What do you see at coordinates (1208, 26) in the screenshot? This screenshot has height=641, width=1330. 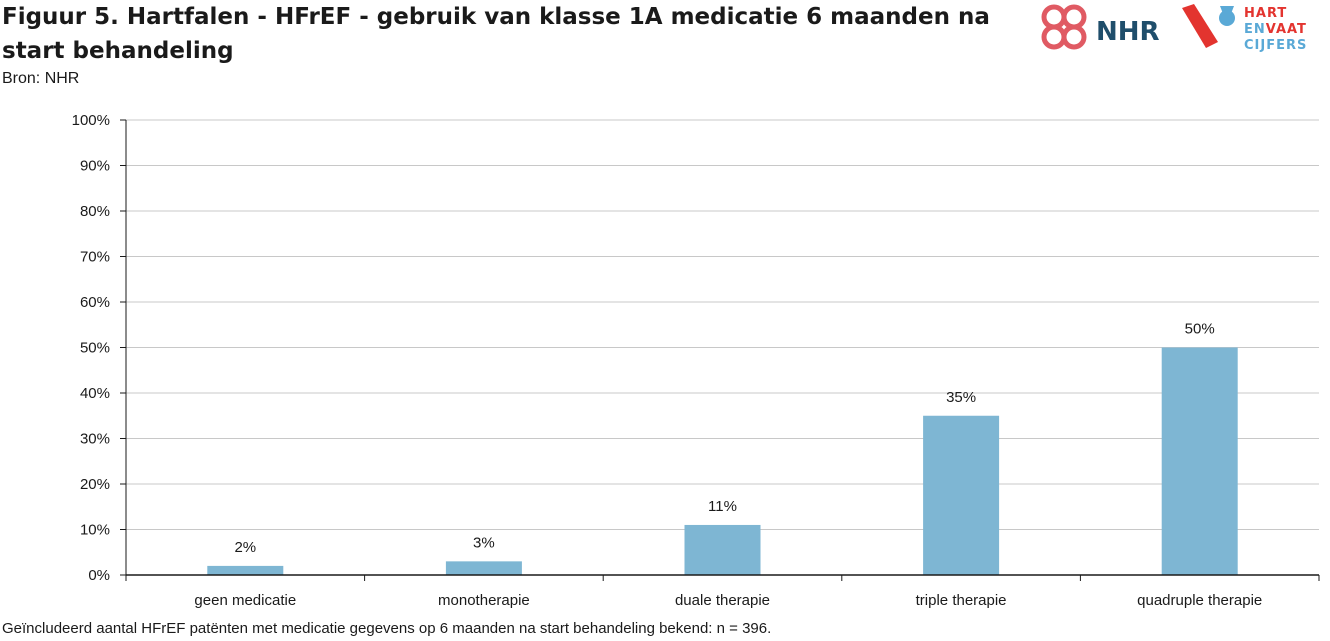 I see `hartenvaat-logo-icon` at bounding box center [1208, 26].